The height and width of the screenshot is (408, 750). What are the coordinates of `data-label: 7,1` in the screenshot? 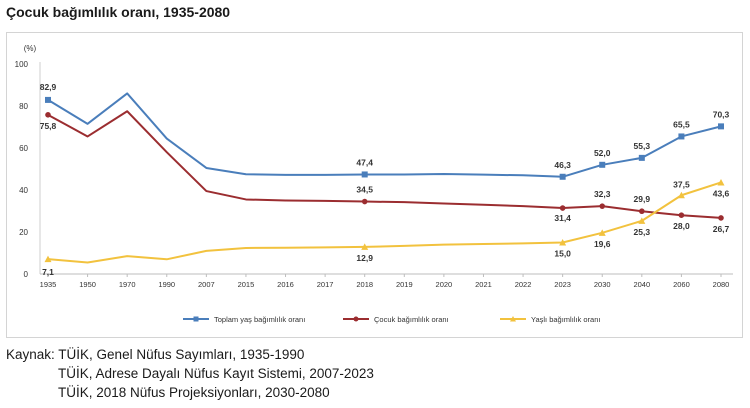 It's located at (48, 272).